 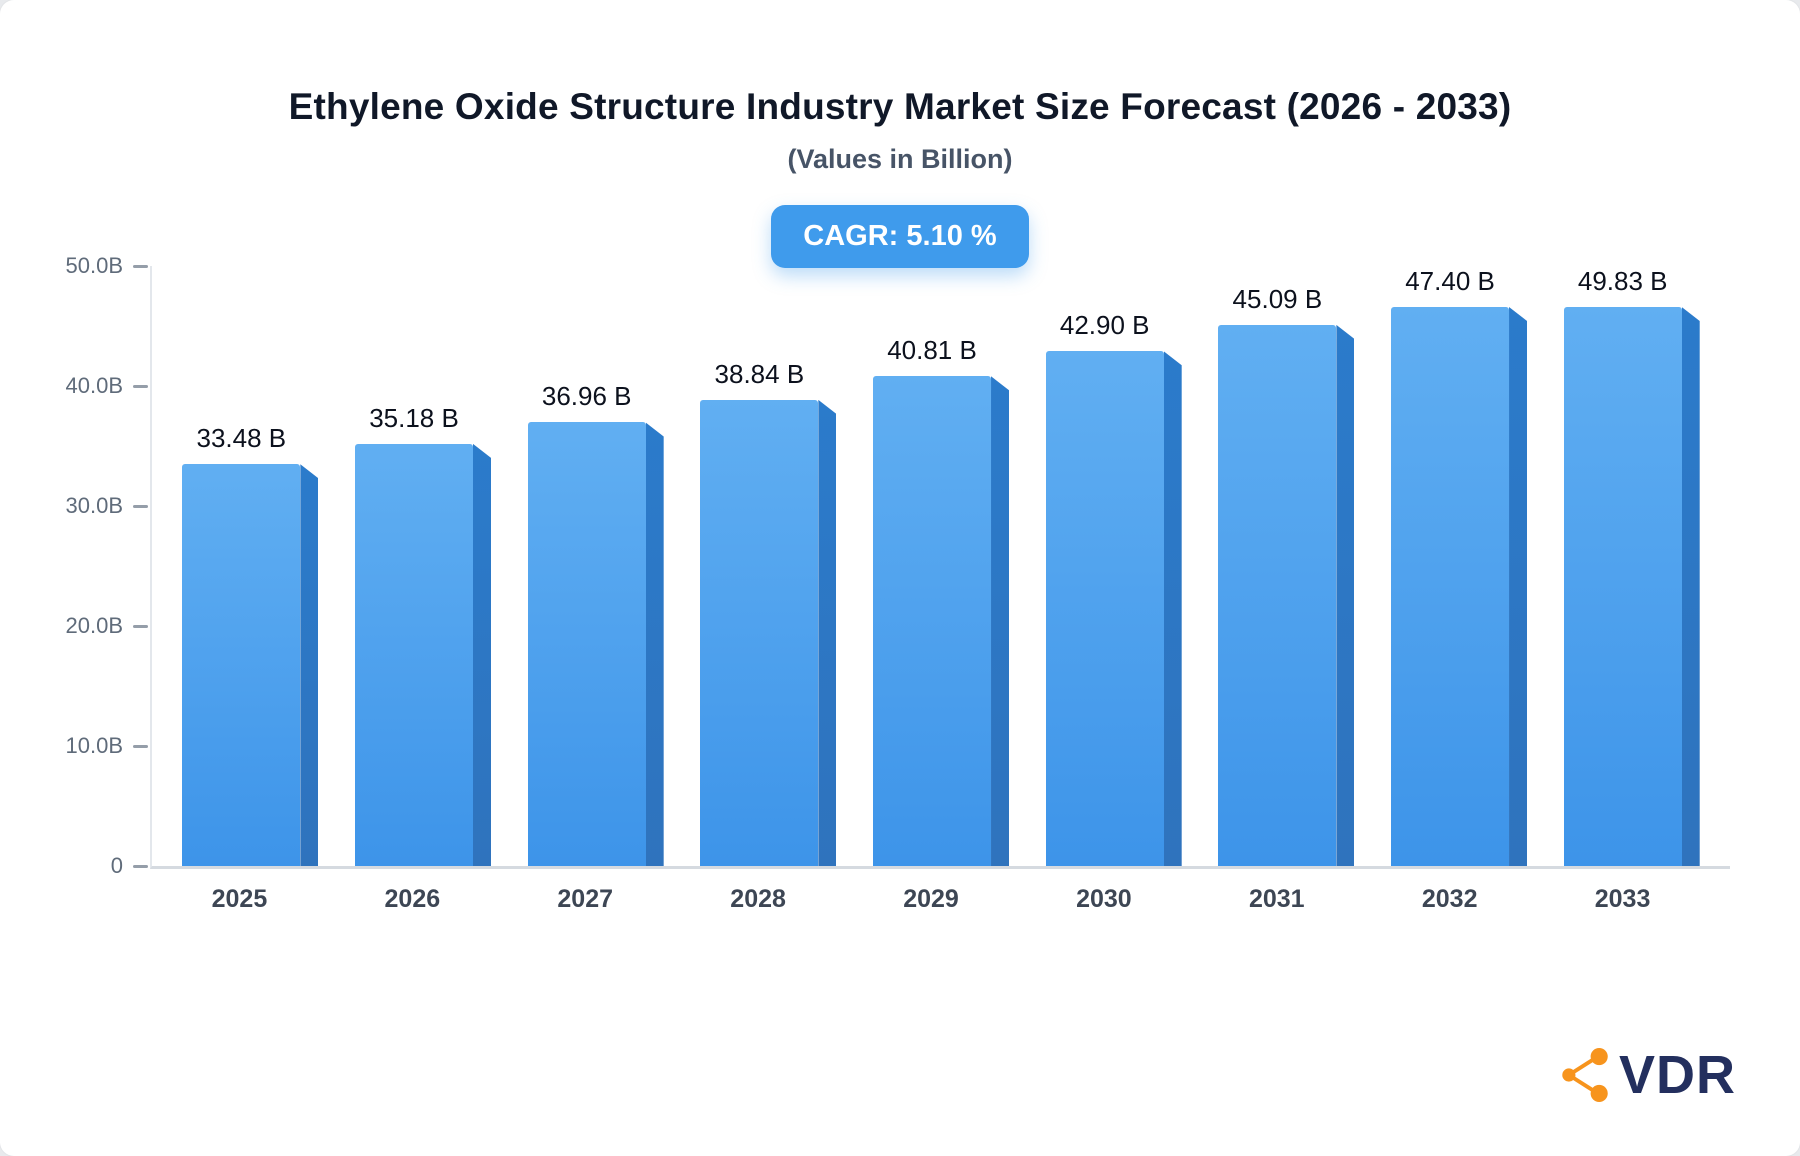 What do you see at coordinates (116, 865) in the screenshot?
I see `y-tick-label: 0` at bounding box center [116, 865].